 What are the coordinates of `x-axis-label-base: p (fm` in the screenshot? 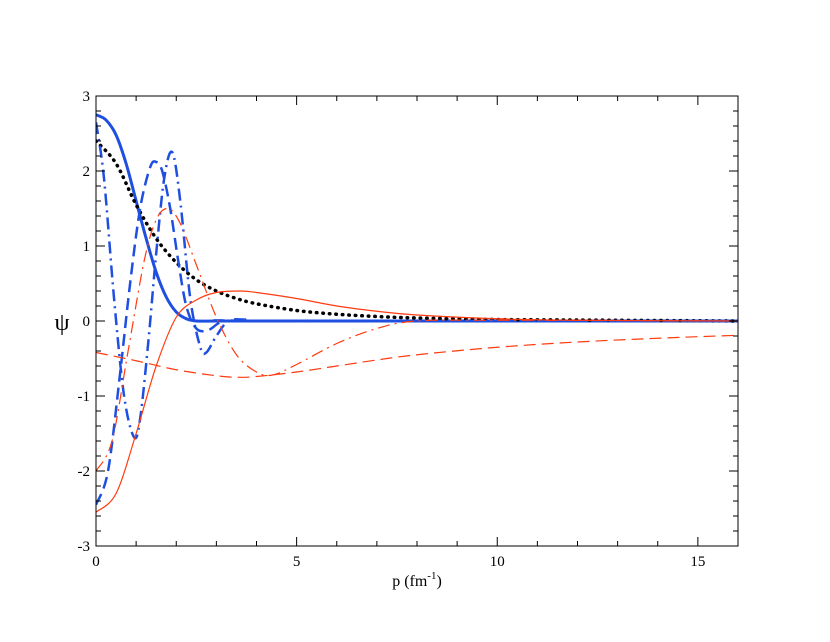 It's located at (410, 581).